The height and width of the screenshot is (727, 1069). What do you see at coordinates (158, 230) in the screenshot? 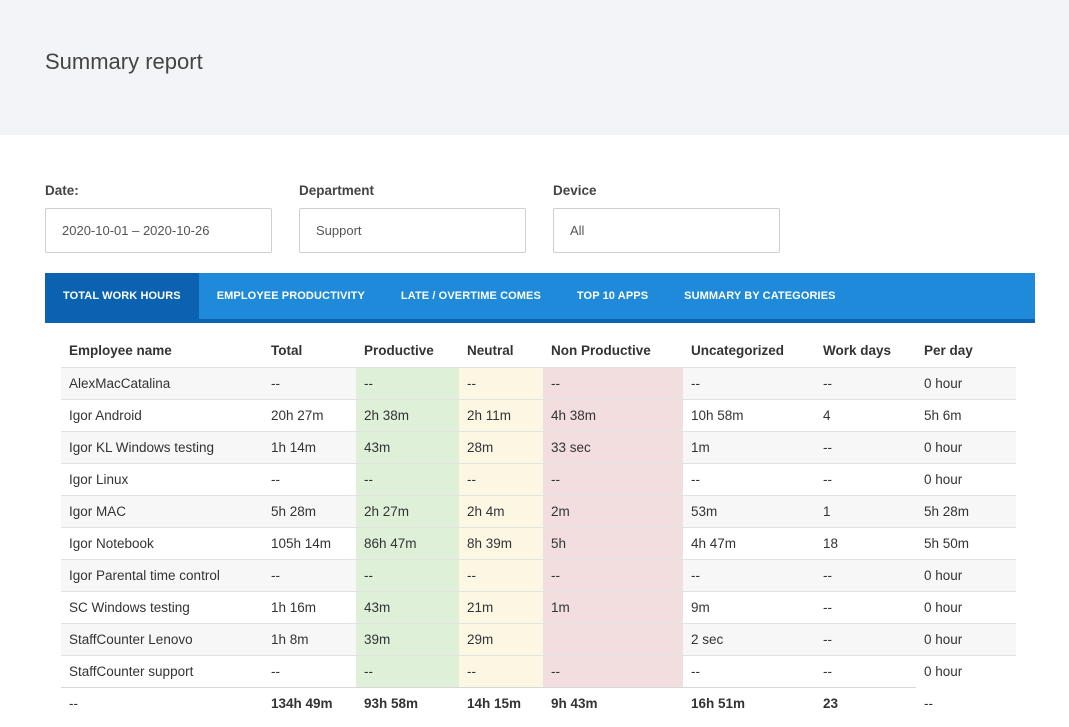
I see `date-range-input: 2020-10-01 – 2020-10-26` at bounding box center [158, 230].